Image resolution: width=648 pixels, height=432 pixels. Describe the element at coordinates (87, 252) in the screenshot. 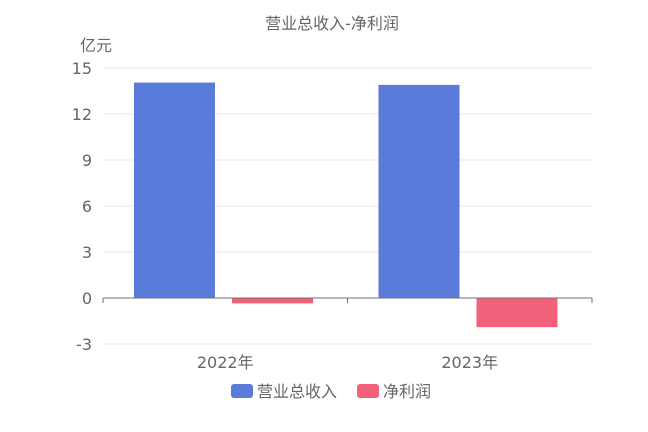

I see `y-tick-label: 3` at that location.